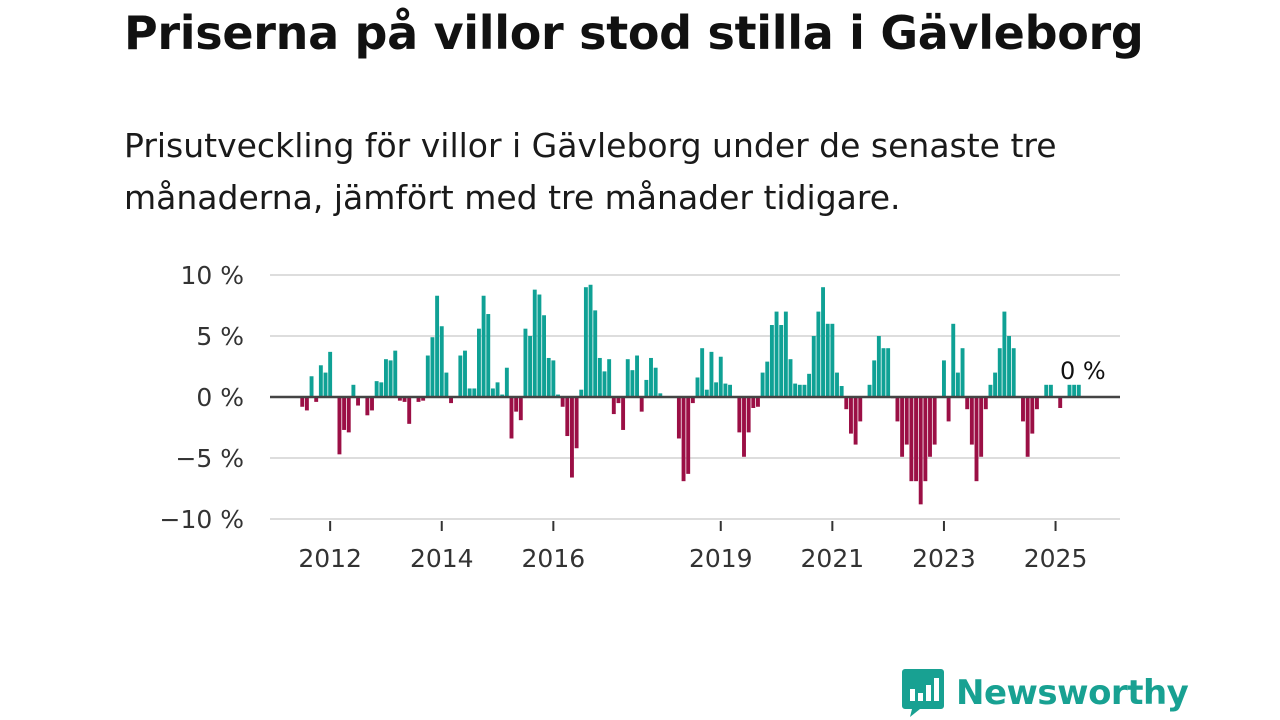 Image resolution: width=1280 pixels, height=720 pixels. Describe the element at coordinates (695, 463) in the screenshot. I see `axes` at that location.